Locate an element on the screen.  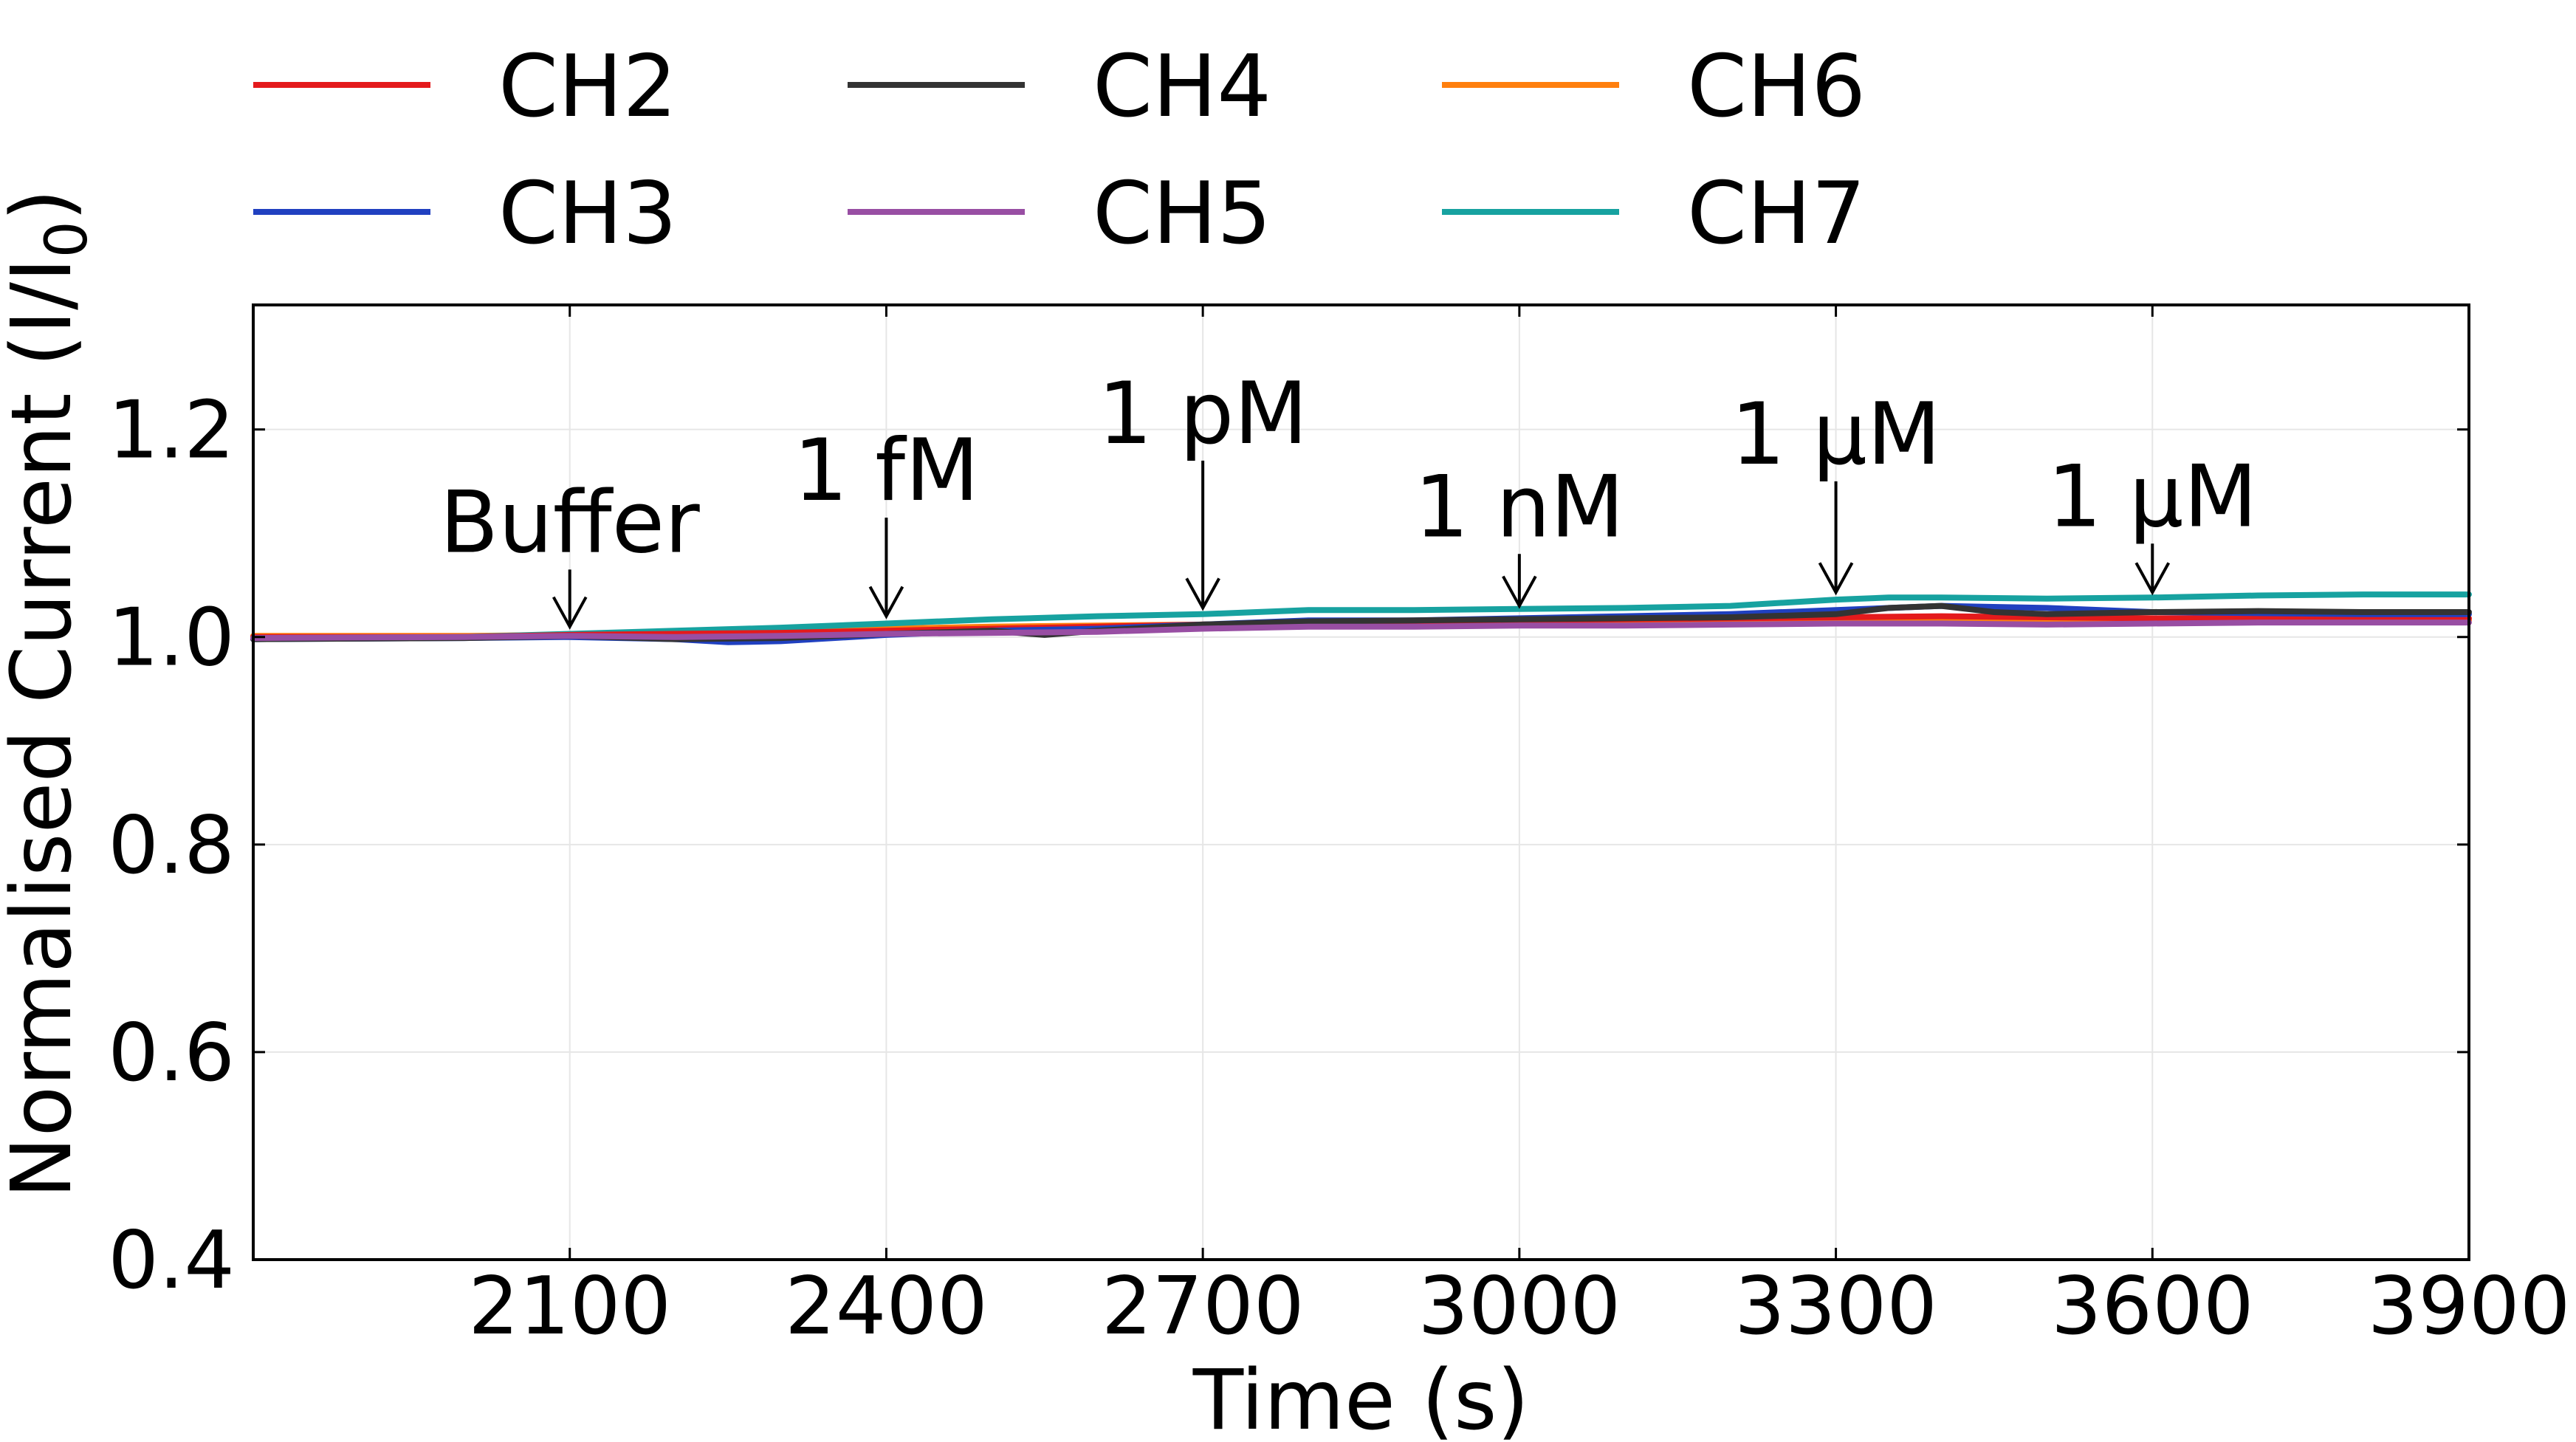
legend-label-ch2: CH2 is located at coordinates (587, 87).